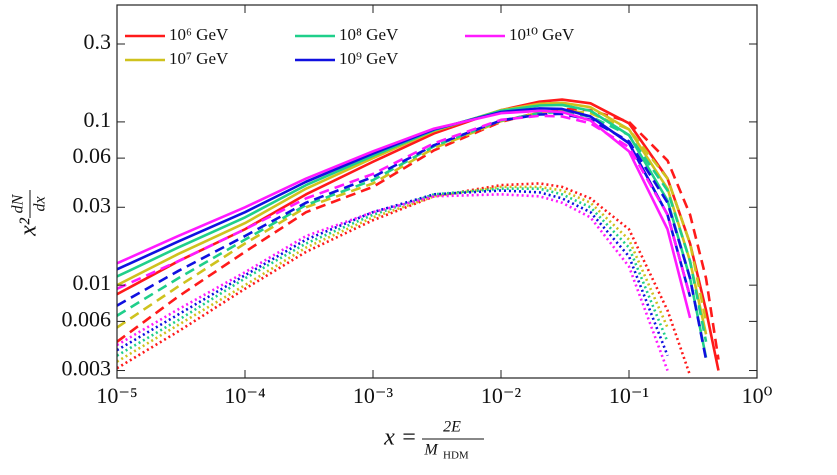  What do you see at coordinates (245, 395) in the screenshot?
I see `x-tick-label: 10⁻⁴` at bounding box center [245, 395].